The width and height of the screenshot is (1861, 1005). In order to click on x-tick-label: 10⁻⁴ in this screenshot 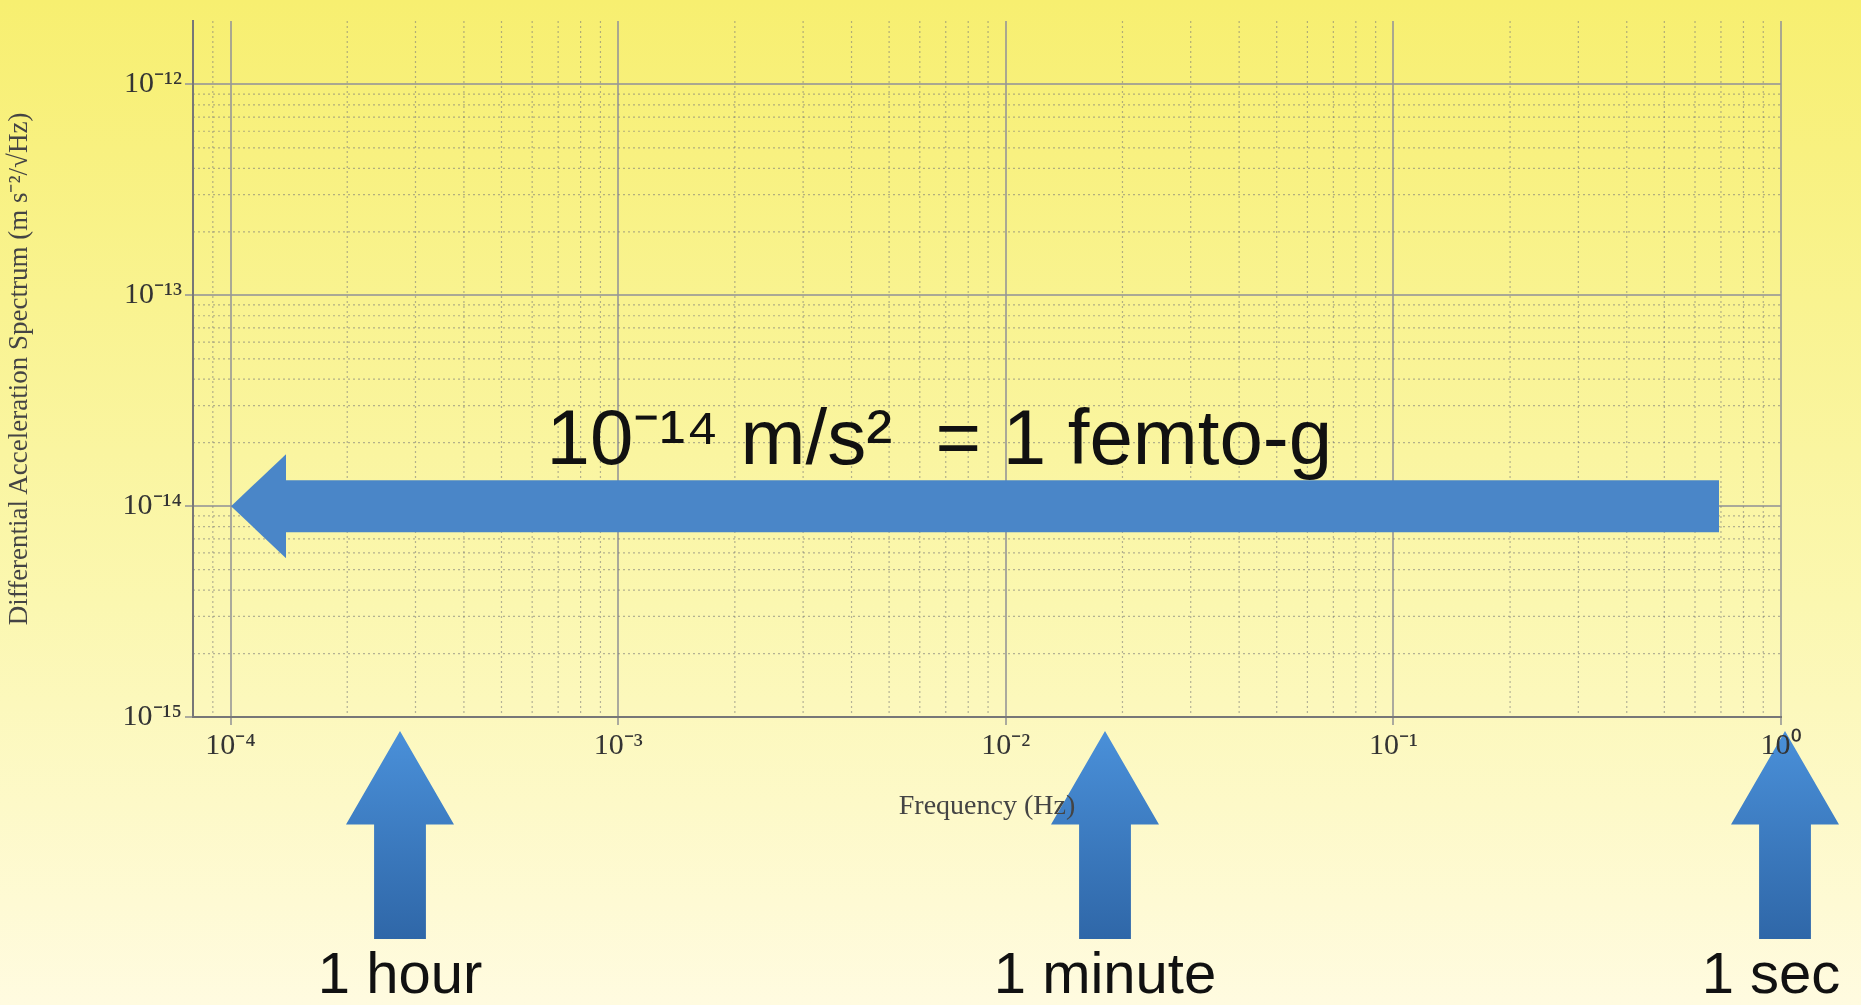, I will do `click(230, 743)`.